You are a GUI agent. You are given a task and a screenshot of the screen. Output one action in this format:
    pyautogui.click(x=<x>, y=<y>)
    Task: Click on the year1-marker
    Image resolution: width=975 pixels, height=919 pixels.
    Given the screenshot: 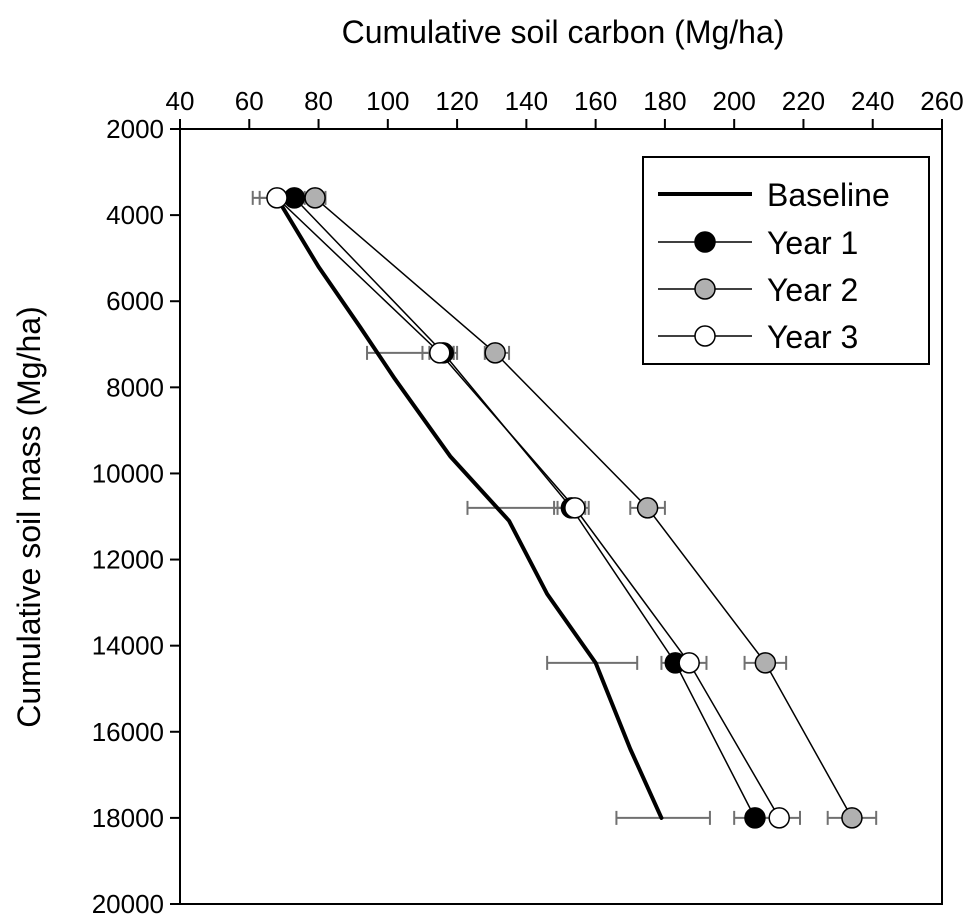 What is the action you would take?
    pyautogui.click(x=755, y=818)
    